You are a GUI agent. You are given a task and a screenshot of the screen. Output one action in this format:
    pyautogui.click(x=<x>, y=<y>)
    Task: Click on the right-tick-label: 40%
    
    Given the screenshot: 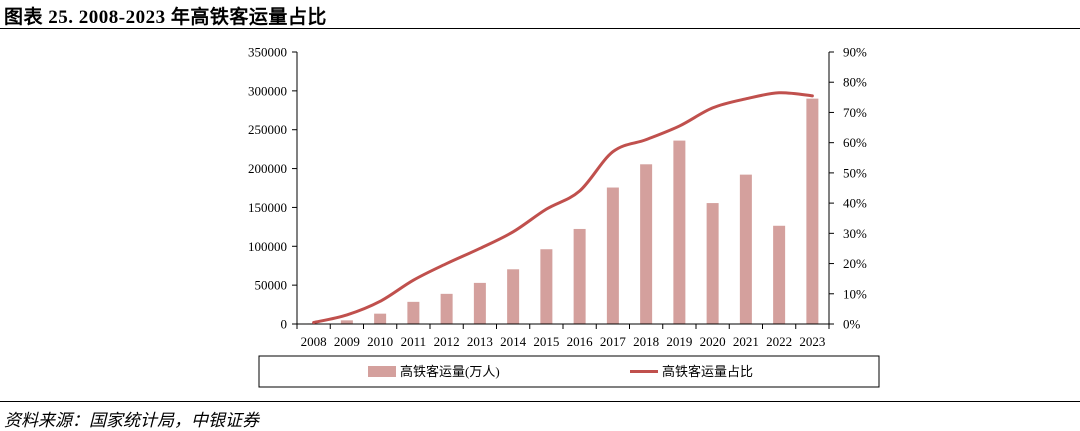 What is the action you would take?
    pyautogui.click(x=855, y=203)
    